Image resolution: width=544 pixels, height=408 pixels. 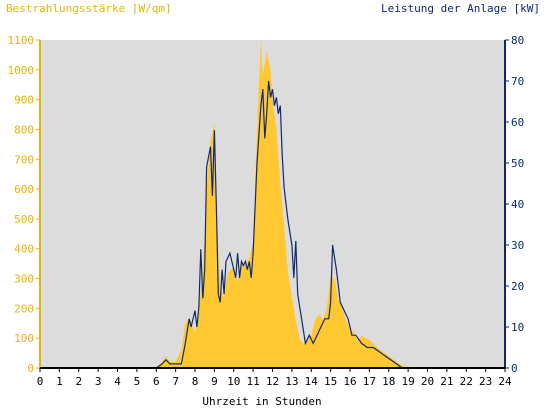 I want to click on x-tick-label: 24, so click(x=505, y=381).